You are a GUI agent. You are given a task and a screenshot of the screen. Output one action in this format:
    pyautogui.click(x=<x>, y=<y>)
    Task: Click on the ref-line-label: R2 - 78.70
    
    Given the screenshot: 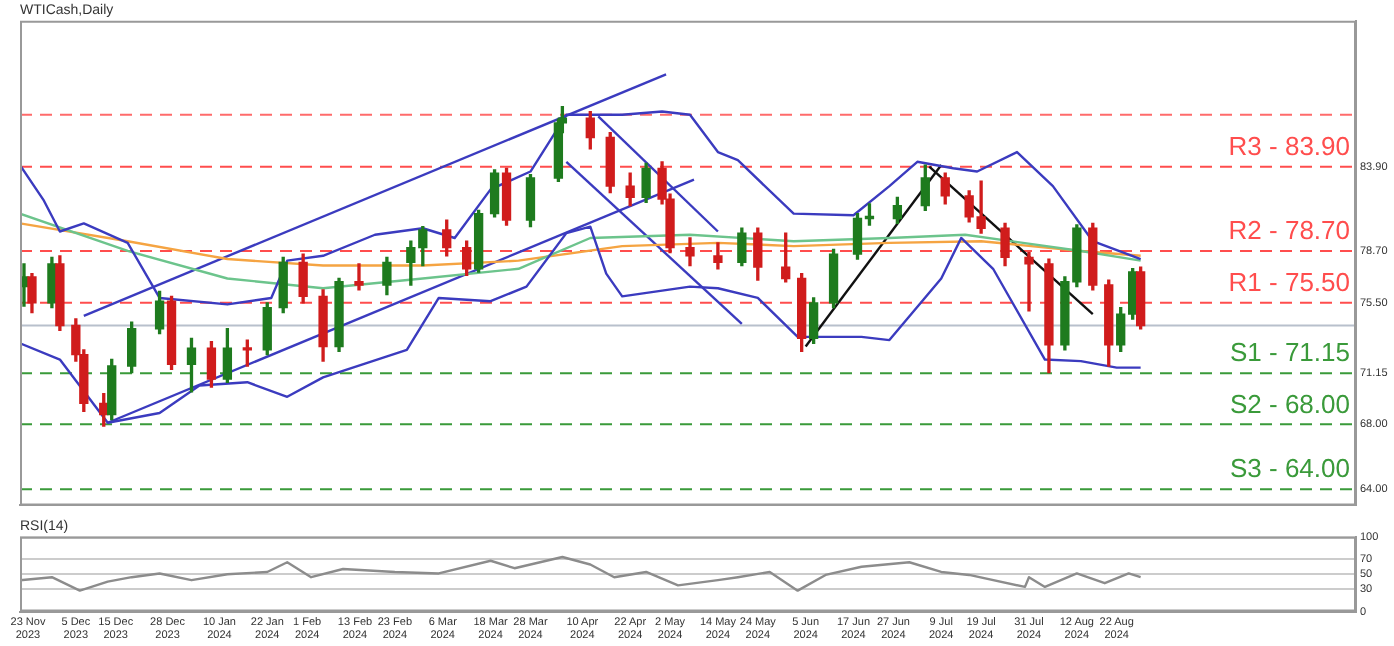 What is the action you would take?
    pyautogui.click(x=1289, y=230)
    